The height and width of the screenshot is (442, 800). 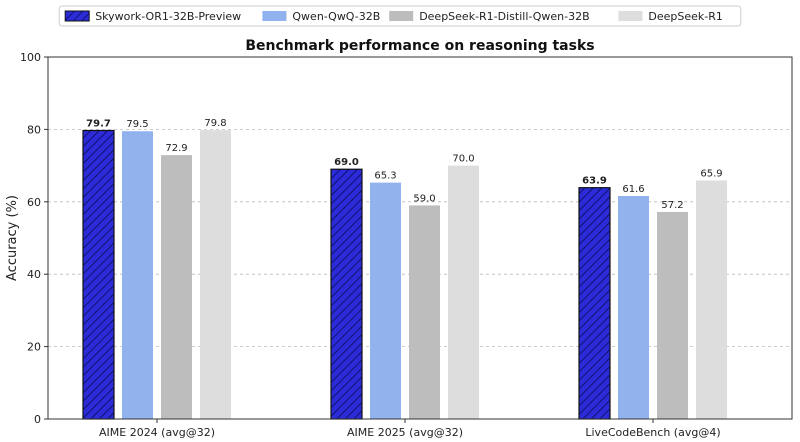 What do you see at coordinates (98, 123) in the screenshot?
I see `data-label: 79.7` at bounding box center [98, 123].